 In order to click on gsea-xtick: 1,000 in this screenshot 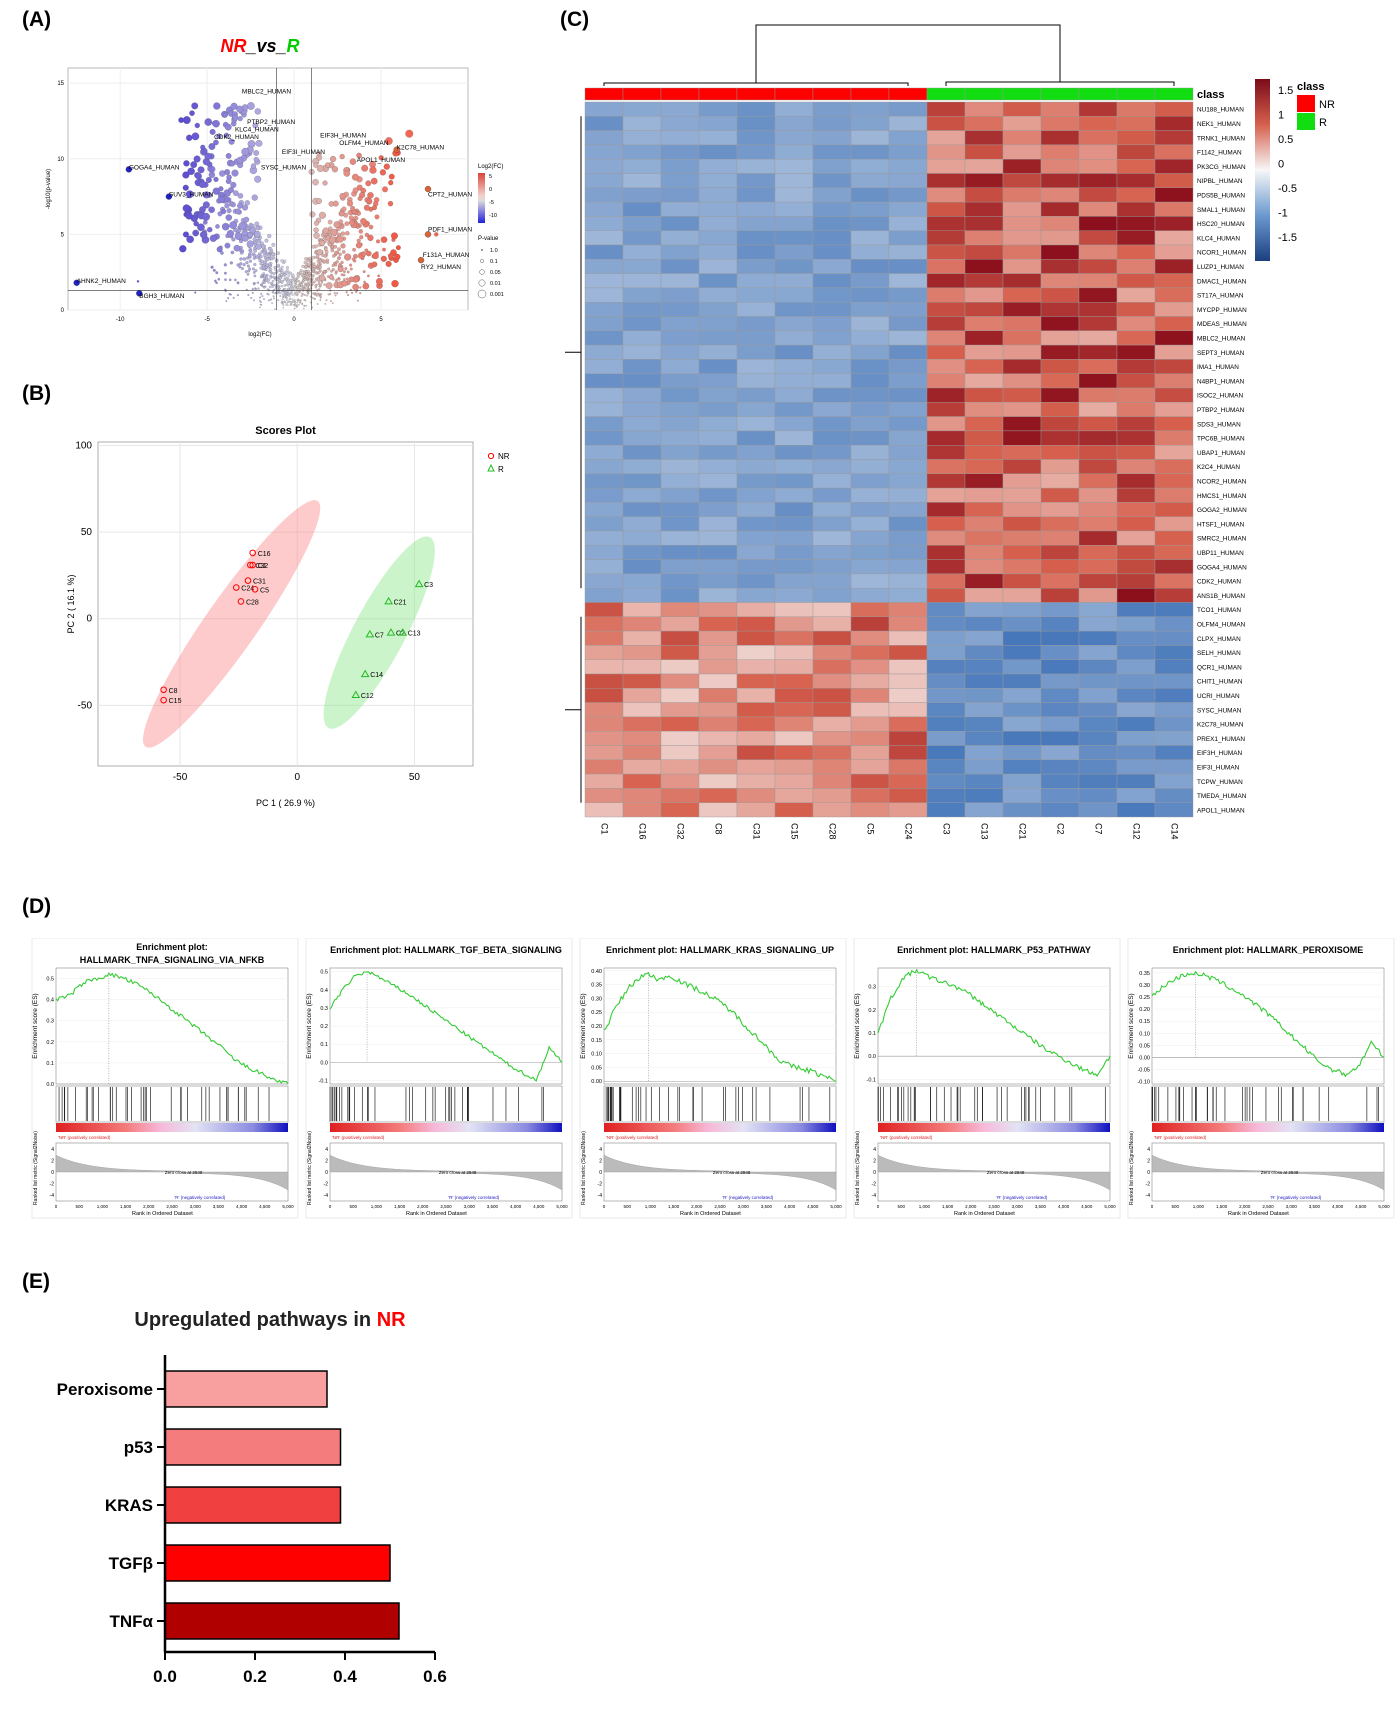, I will do `click(925, 1206)`.